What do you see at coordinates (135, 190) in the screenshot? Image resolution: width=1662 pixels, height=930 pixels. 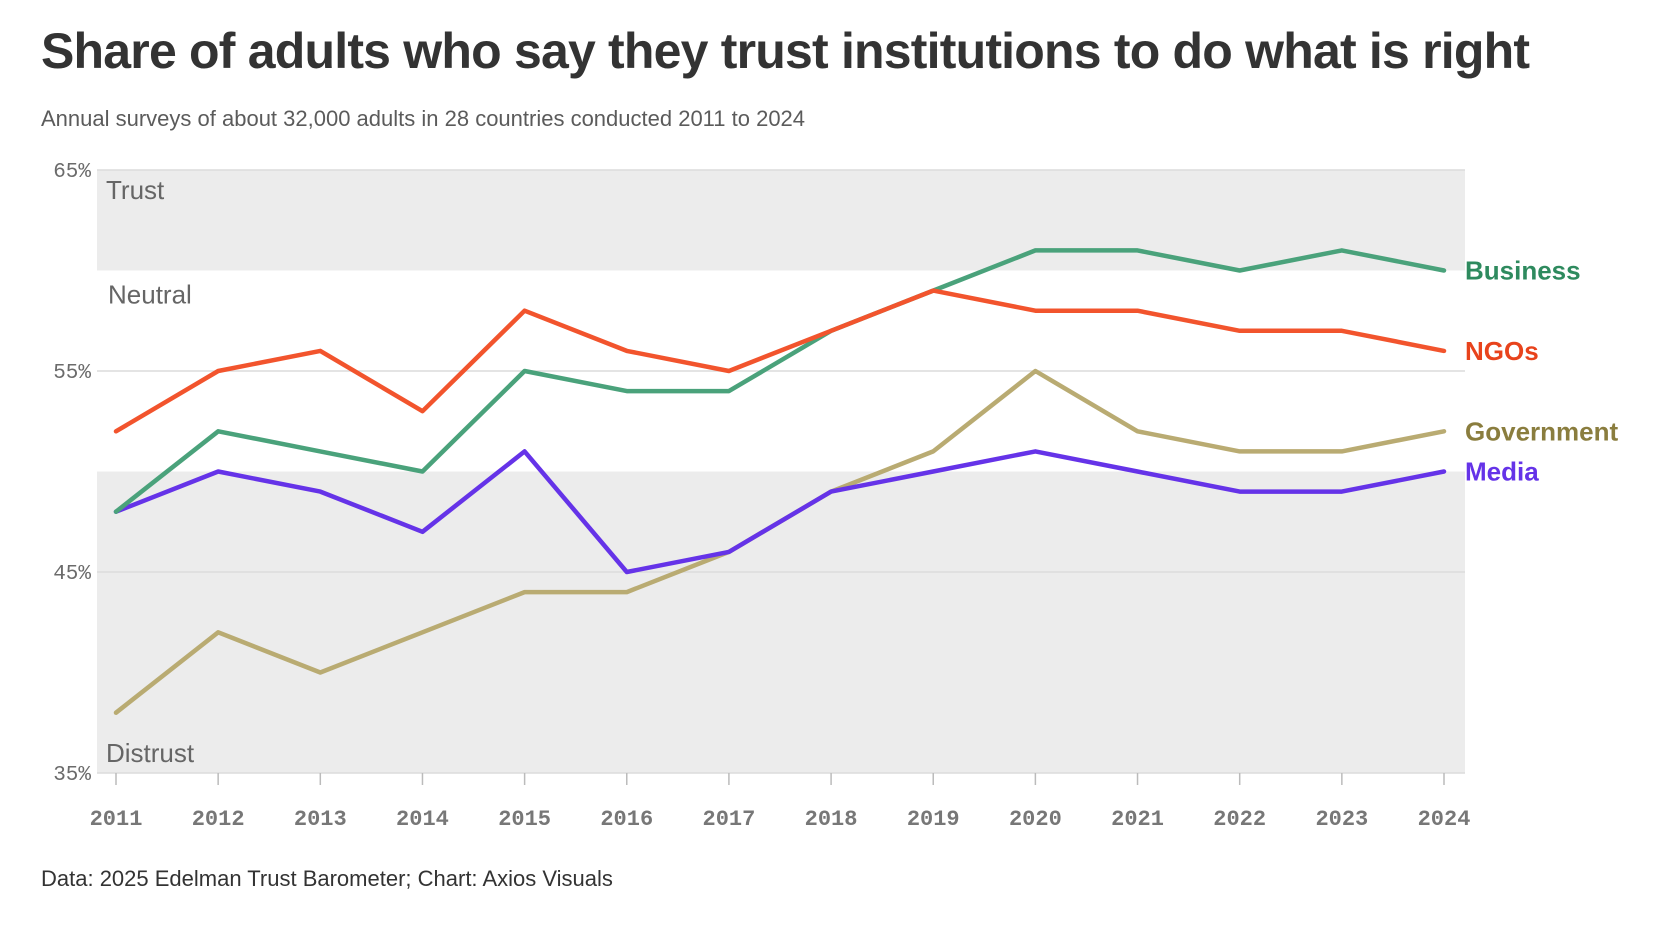 I see `zone-label-trust: Trust` at bounding box center [135, 190].